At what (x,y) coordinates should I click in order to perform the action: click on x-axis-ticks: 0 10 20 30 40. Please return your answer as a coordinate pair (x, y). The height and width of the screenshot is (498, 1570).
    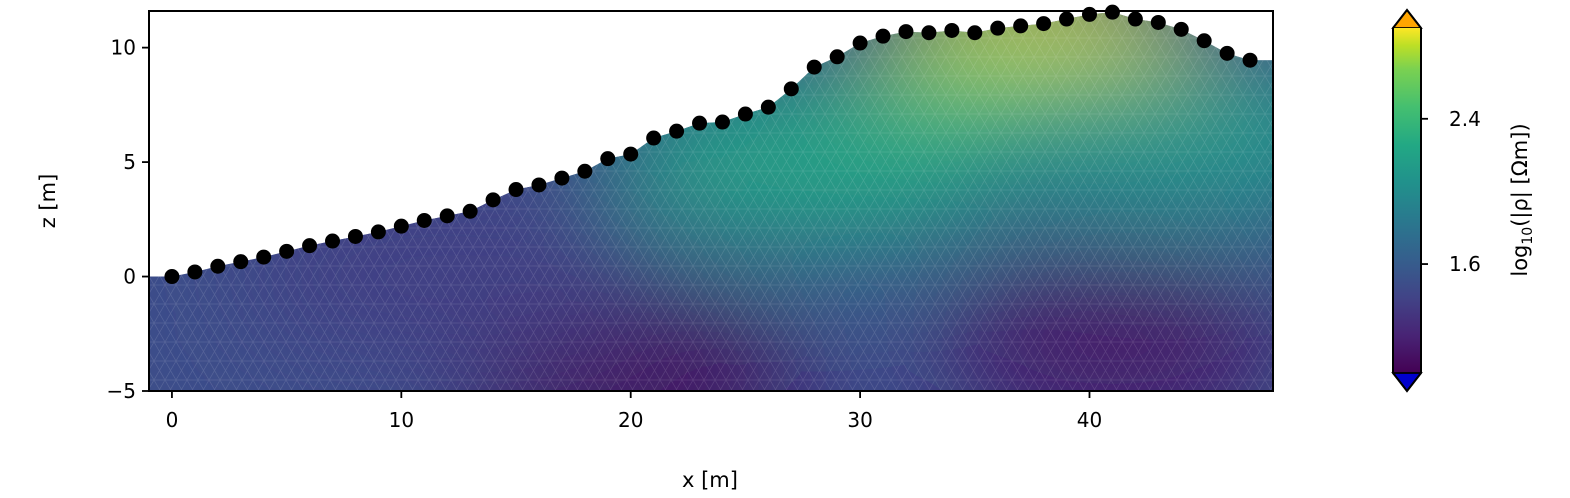
    Looking at the image, I should click on (634, 411).